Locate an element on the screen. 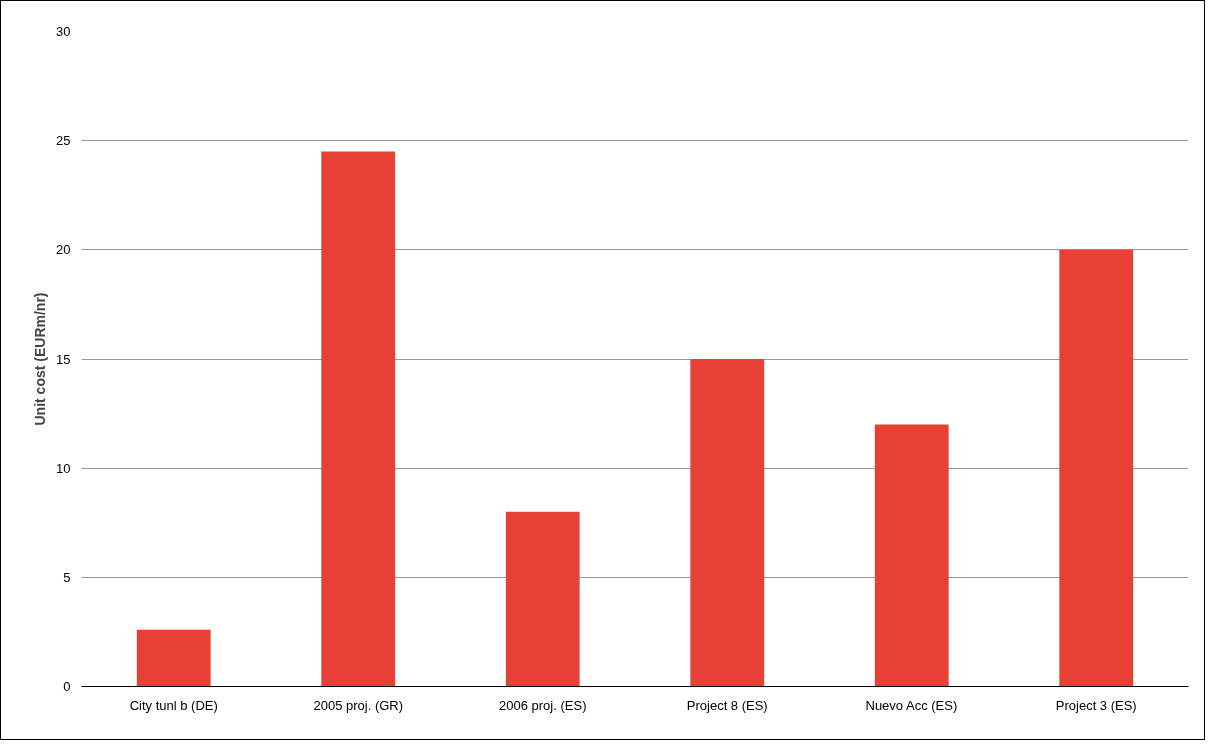  y-axis-title: Unit cost (EURm/nr) is located at coordinates (40, 359).